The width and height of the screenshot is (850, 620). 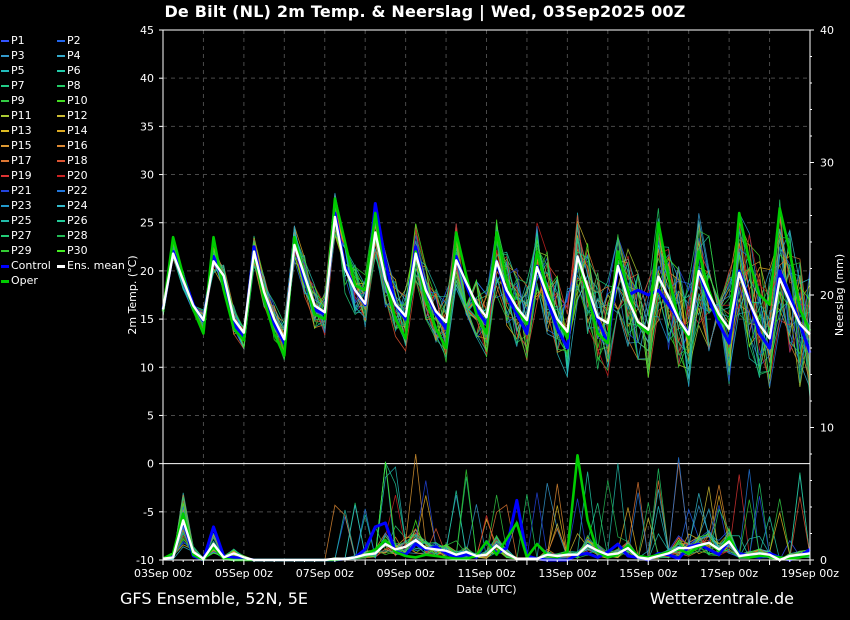 I want to click on y-tick-label-left: 20, so click(x=147, y=271).